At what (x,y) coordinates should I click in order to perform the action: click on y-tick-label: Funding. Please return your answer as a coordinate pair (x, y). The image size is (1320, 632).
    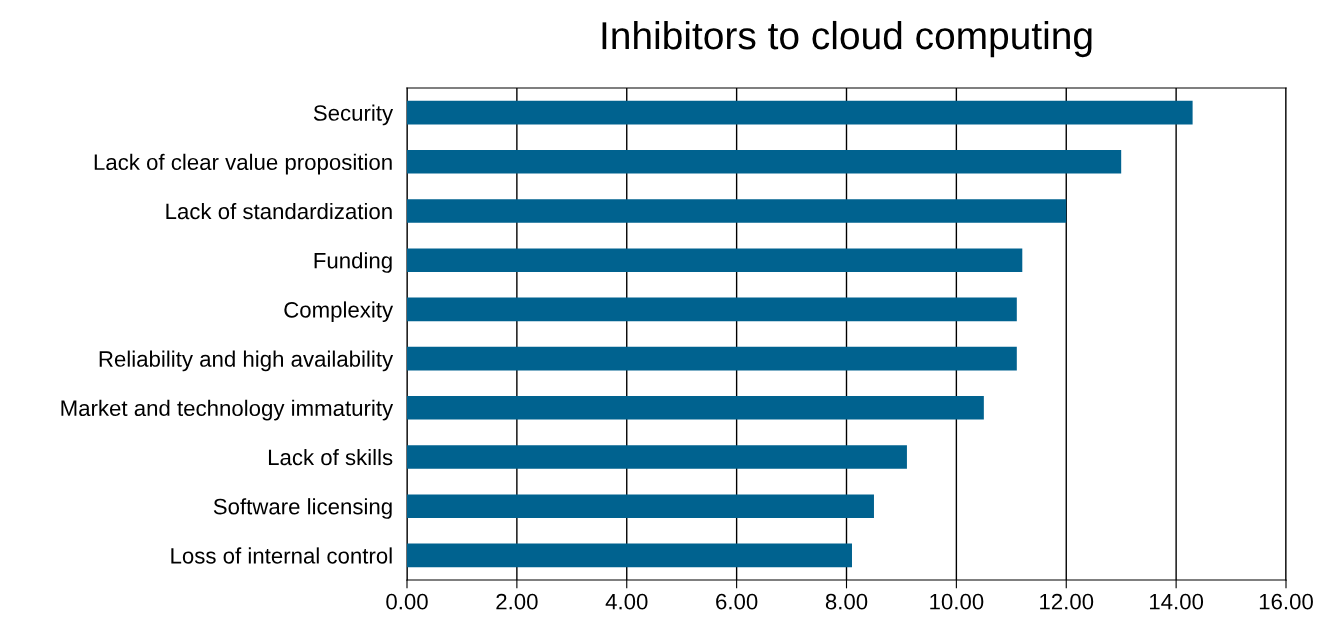
    Looking at the image, I should click on (353, 262).